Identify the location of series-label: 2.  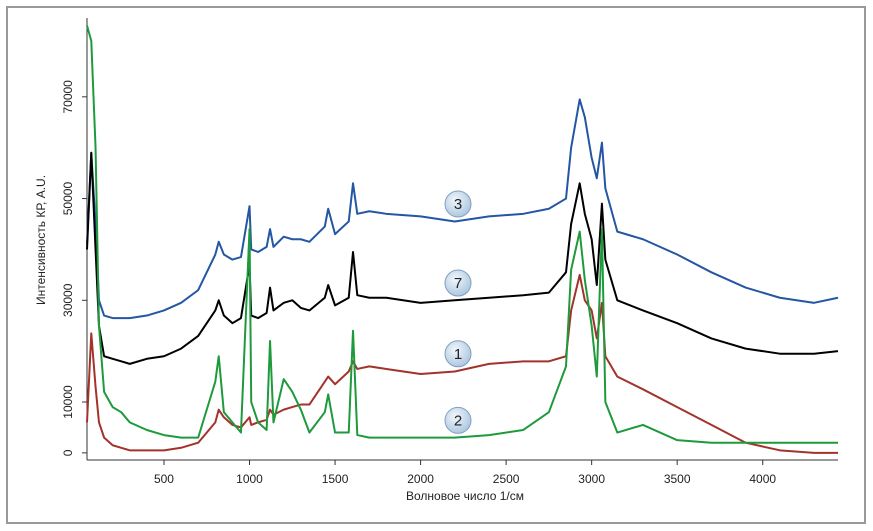
(458, 420).